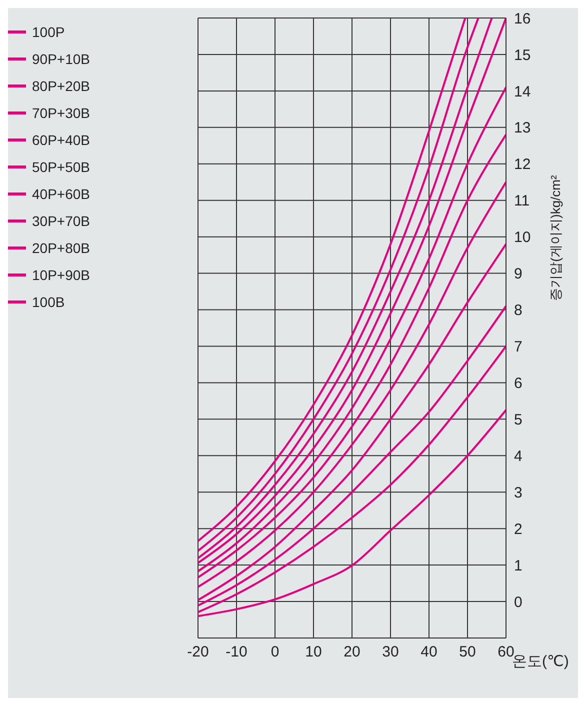 This screenshot has width=586, height=702. What do you see at coordinates (518, 420) in the screenshot?
I see `y-tick-label: 5` at bounding box center [518, 420].